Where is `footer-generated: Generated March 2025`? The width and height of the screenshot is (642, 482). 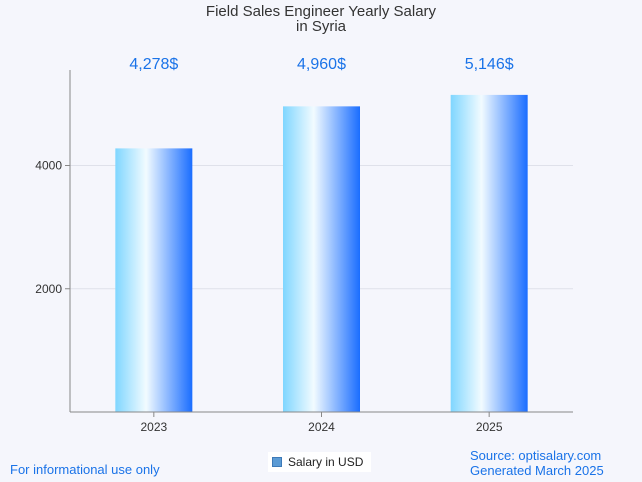 footer-generated: Generated March 2025 is located at coordinates (537, 470).